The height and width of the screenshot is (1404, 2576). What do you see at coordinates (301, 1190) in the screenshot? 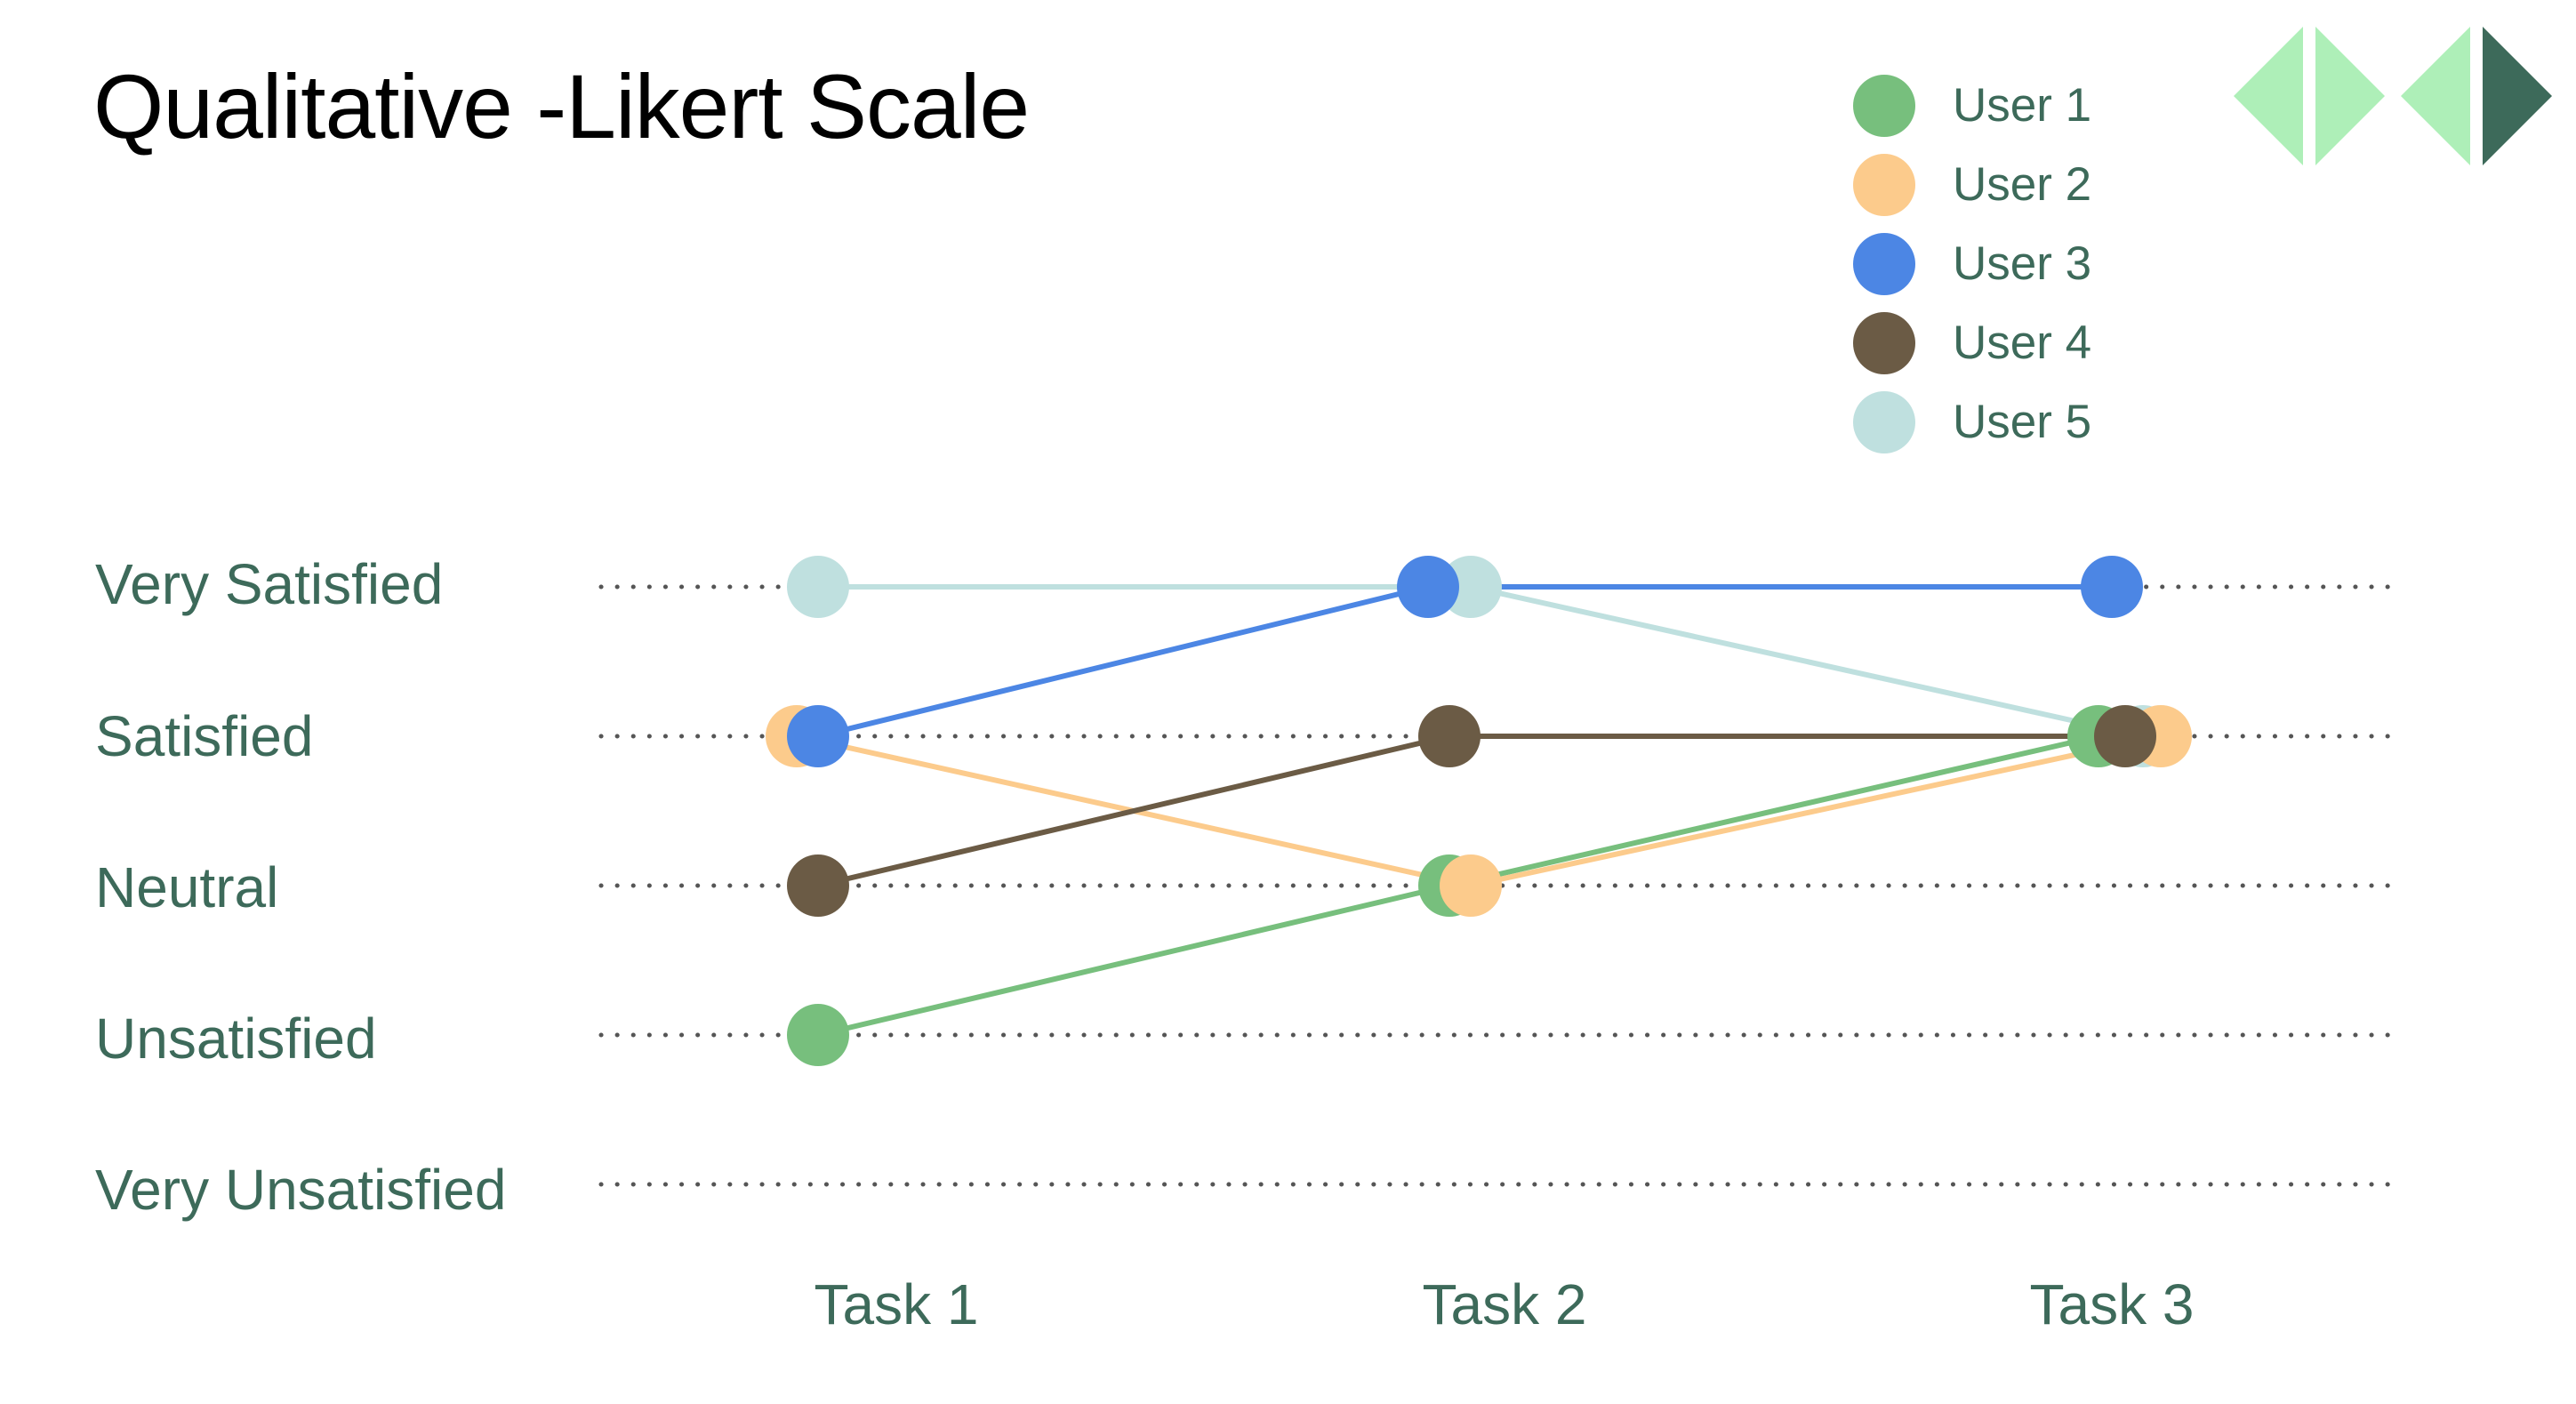
I see `level-label-very-unsatisfied: Very Unsatisfied` at bounding box center [301, 1190].